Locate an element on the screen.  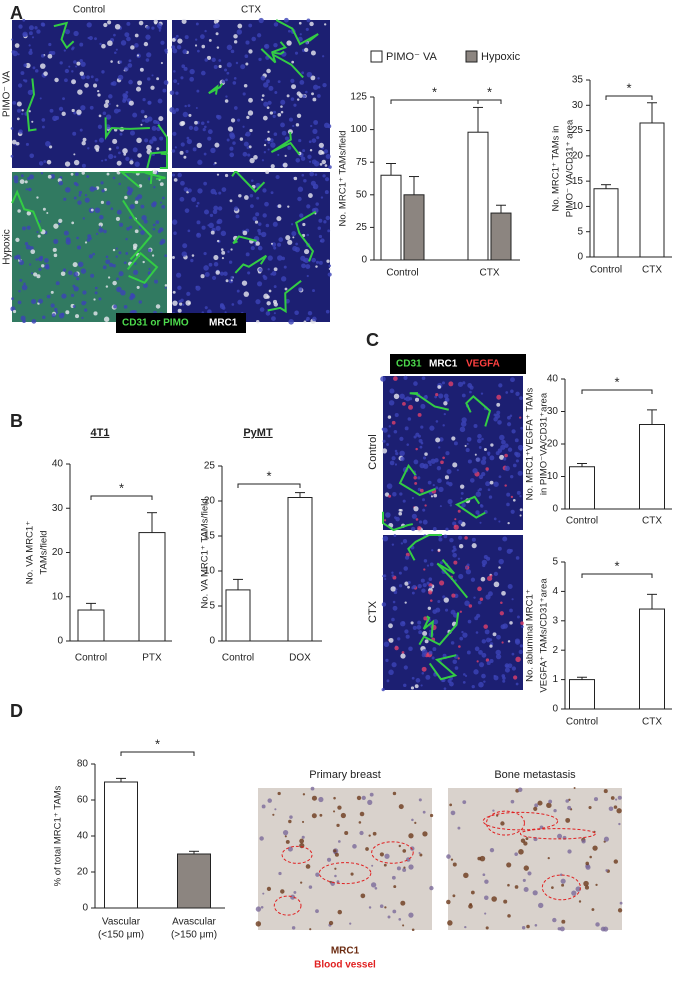
x-tick-label: CTX is located at coordinates (490, 273).